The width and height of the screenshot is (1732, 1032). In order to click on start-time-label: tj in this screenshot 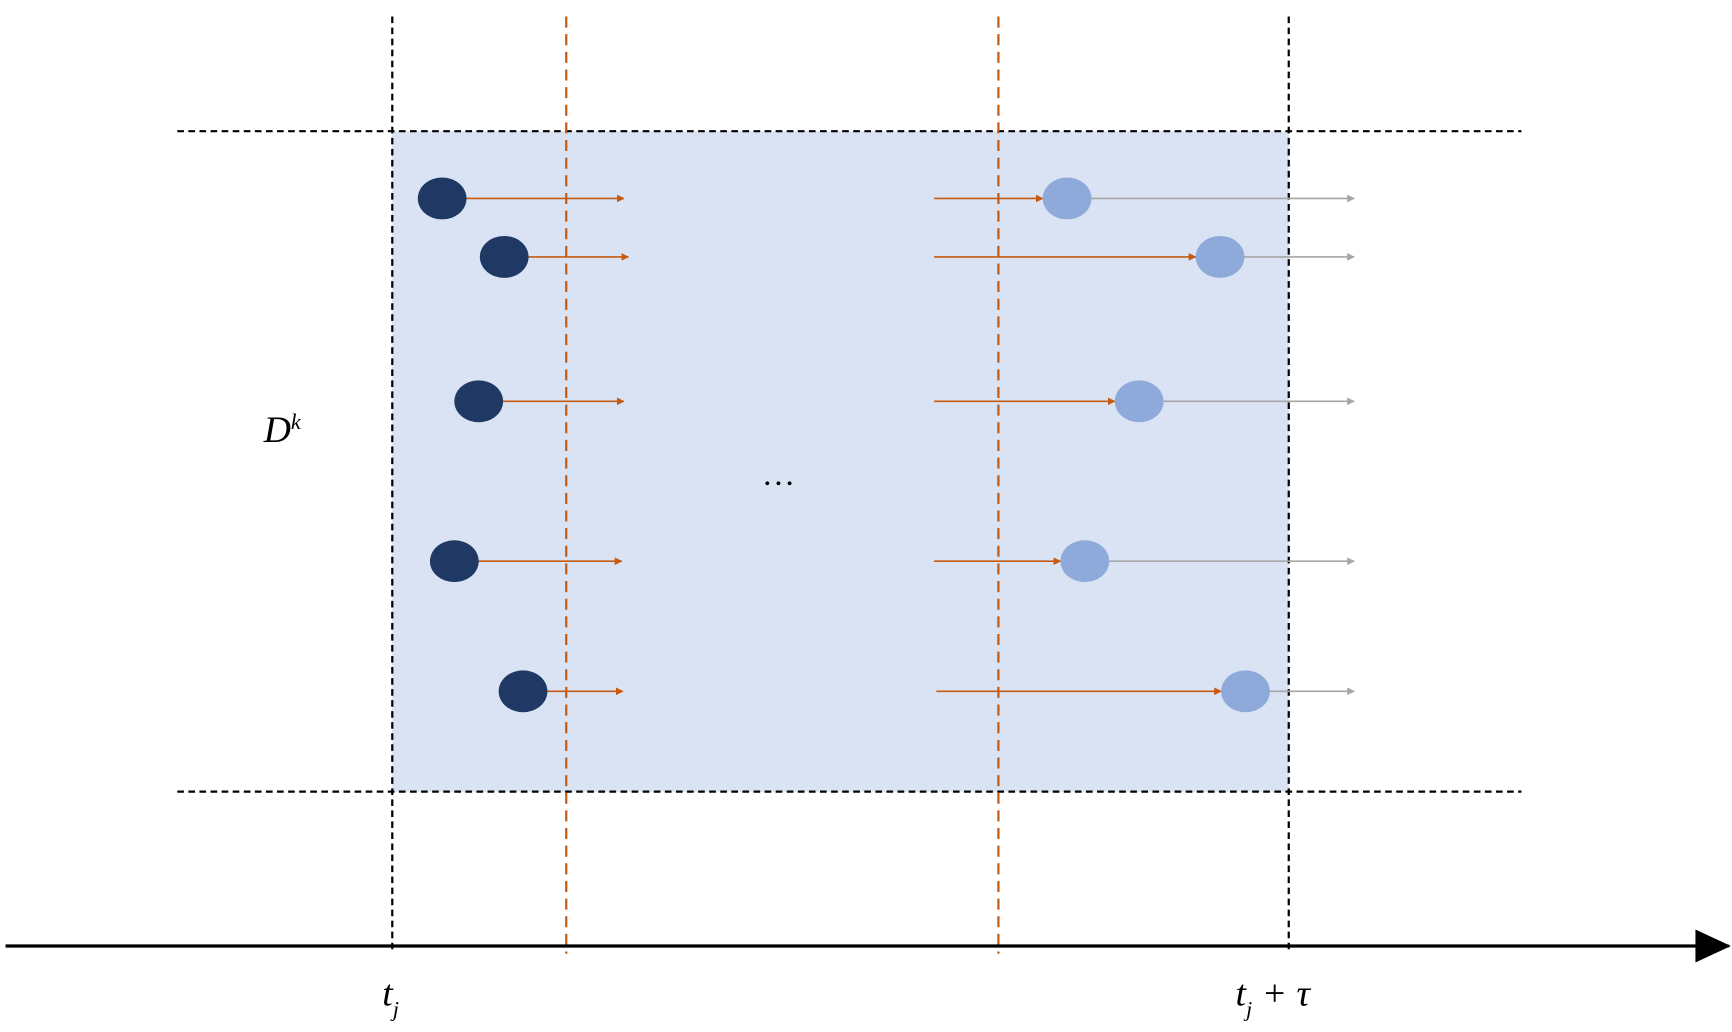, I will do `click(390, 998)`.